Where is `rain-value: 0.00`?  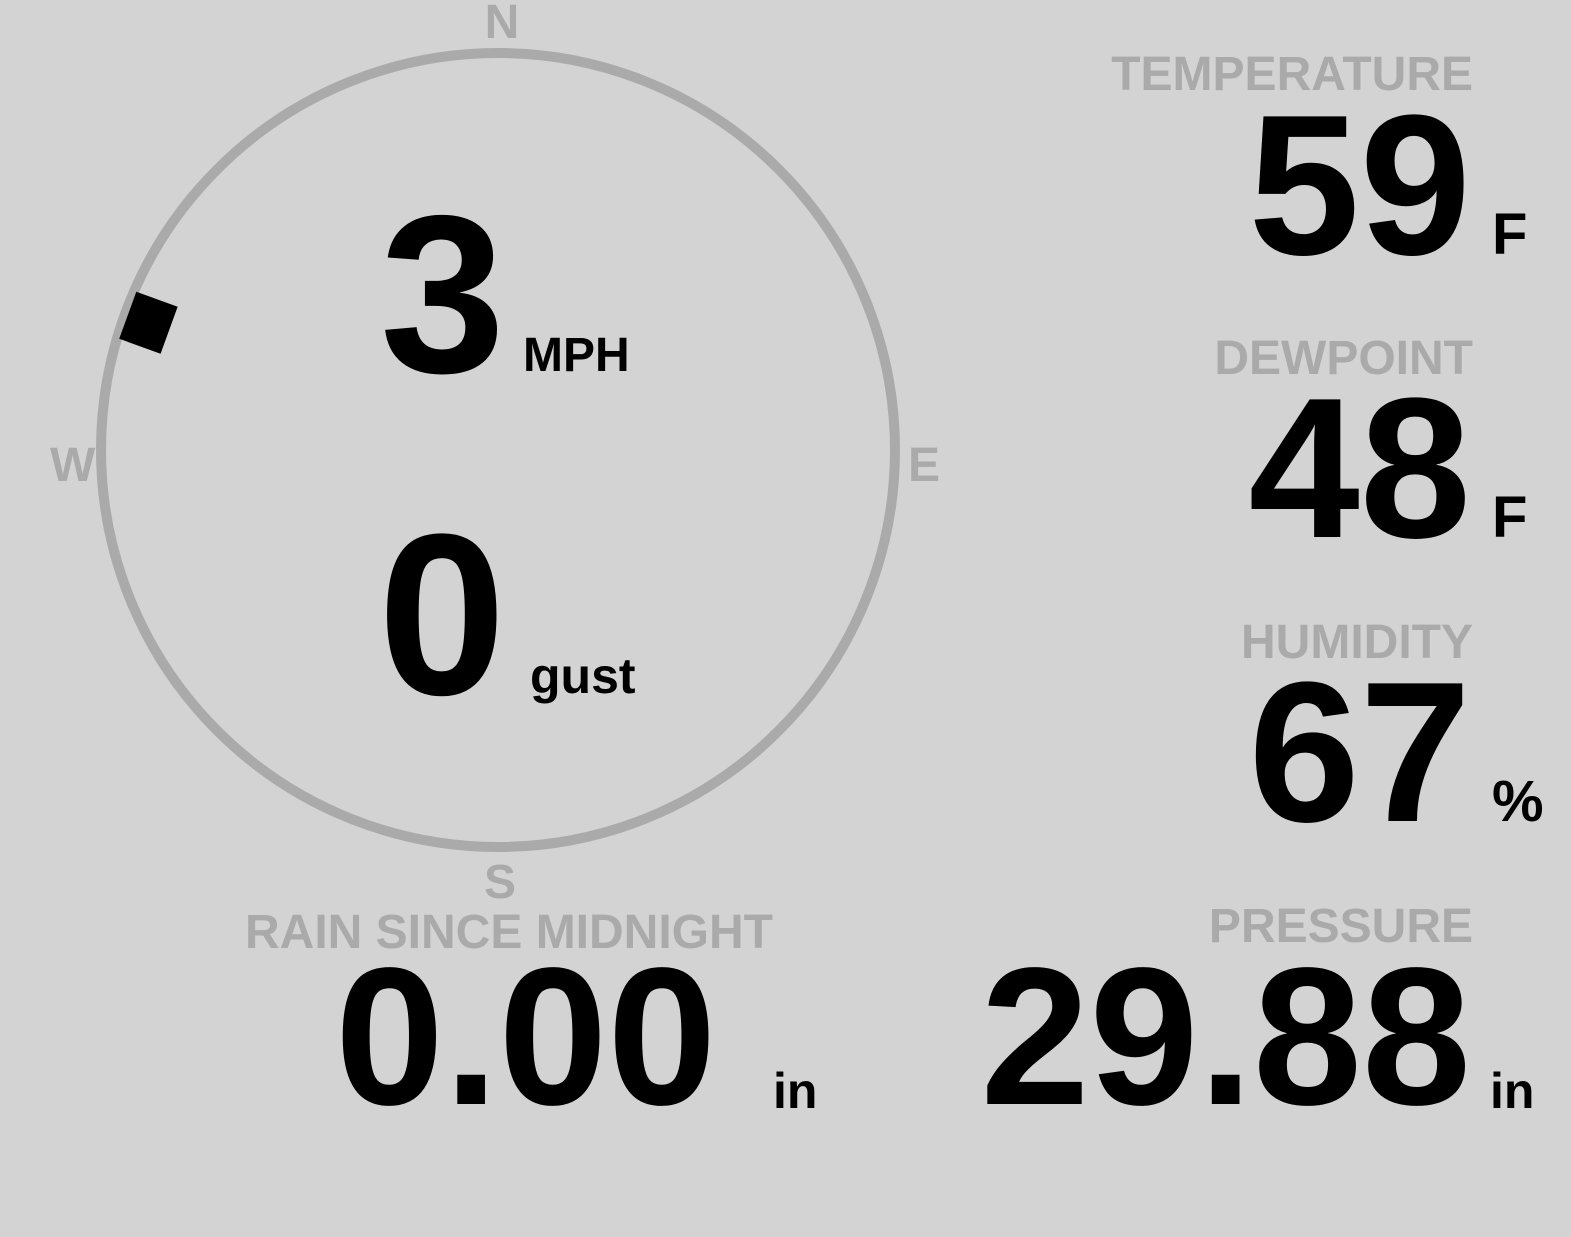
rain-value: 0.00 is located at coordinates (526, 1036).